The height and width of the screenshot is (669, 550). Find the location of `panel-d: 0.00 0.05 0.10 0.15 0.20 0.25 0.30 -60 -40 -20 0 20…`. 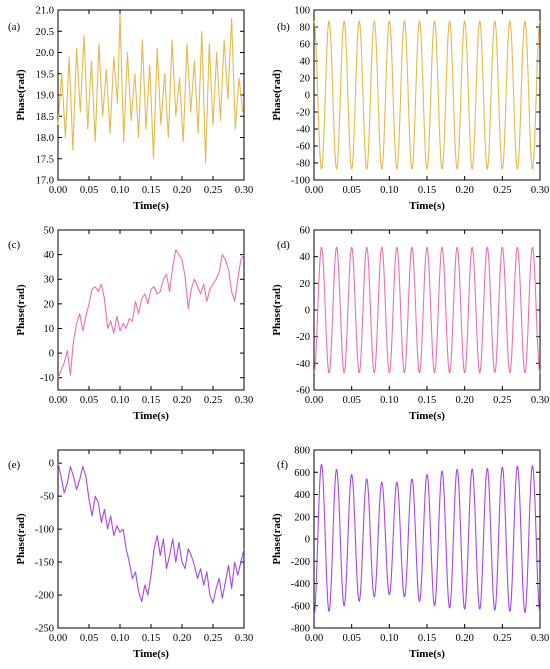

panel-d: 0.00 0.05 0.10 0.15 0.20 0.25 0.30 -60 -40 -20 0 20… is located at coordinates (410, 324).